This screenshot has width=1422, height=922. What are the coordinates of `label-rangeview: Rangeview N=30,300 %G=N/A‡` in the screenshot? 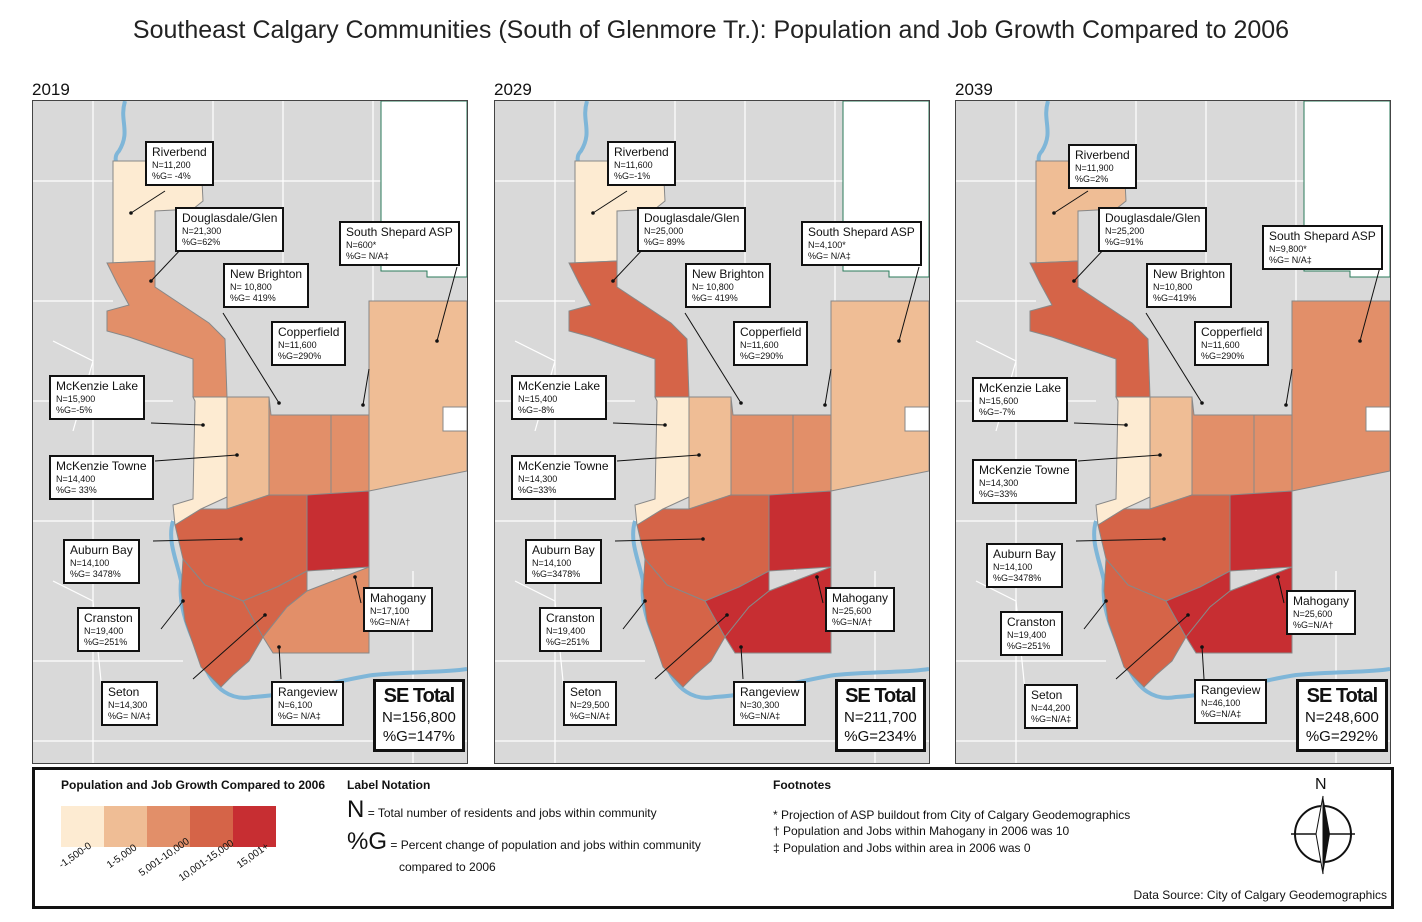 It's located at (770, 703).